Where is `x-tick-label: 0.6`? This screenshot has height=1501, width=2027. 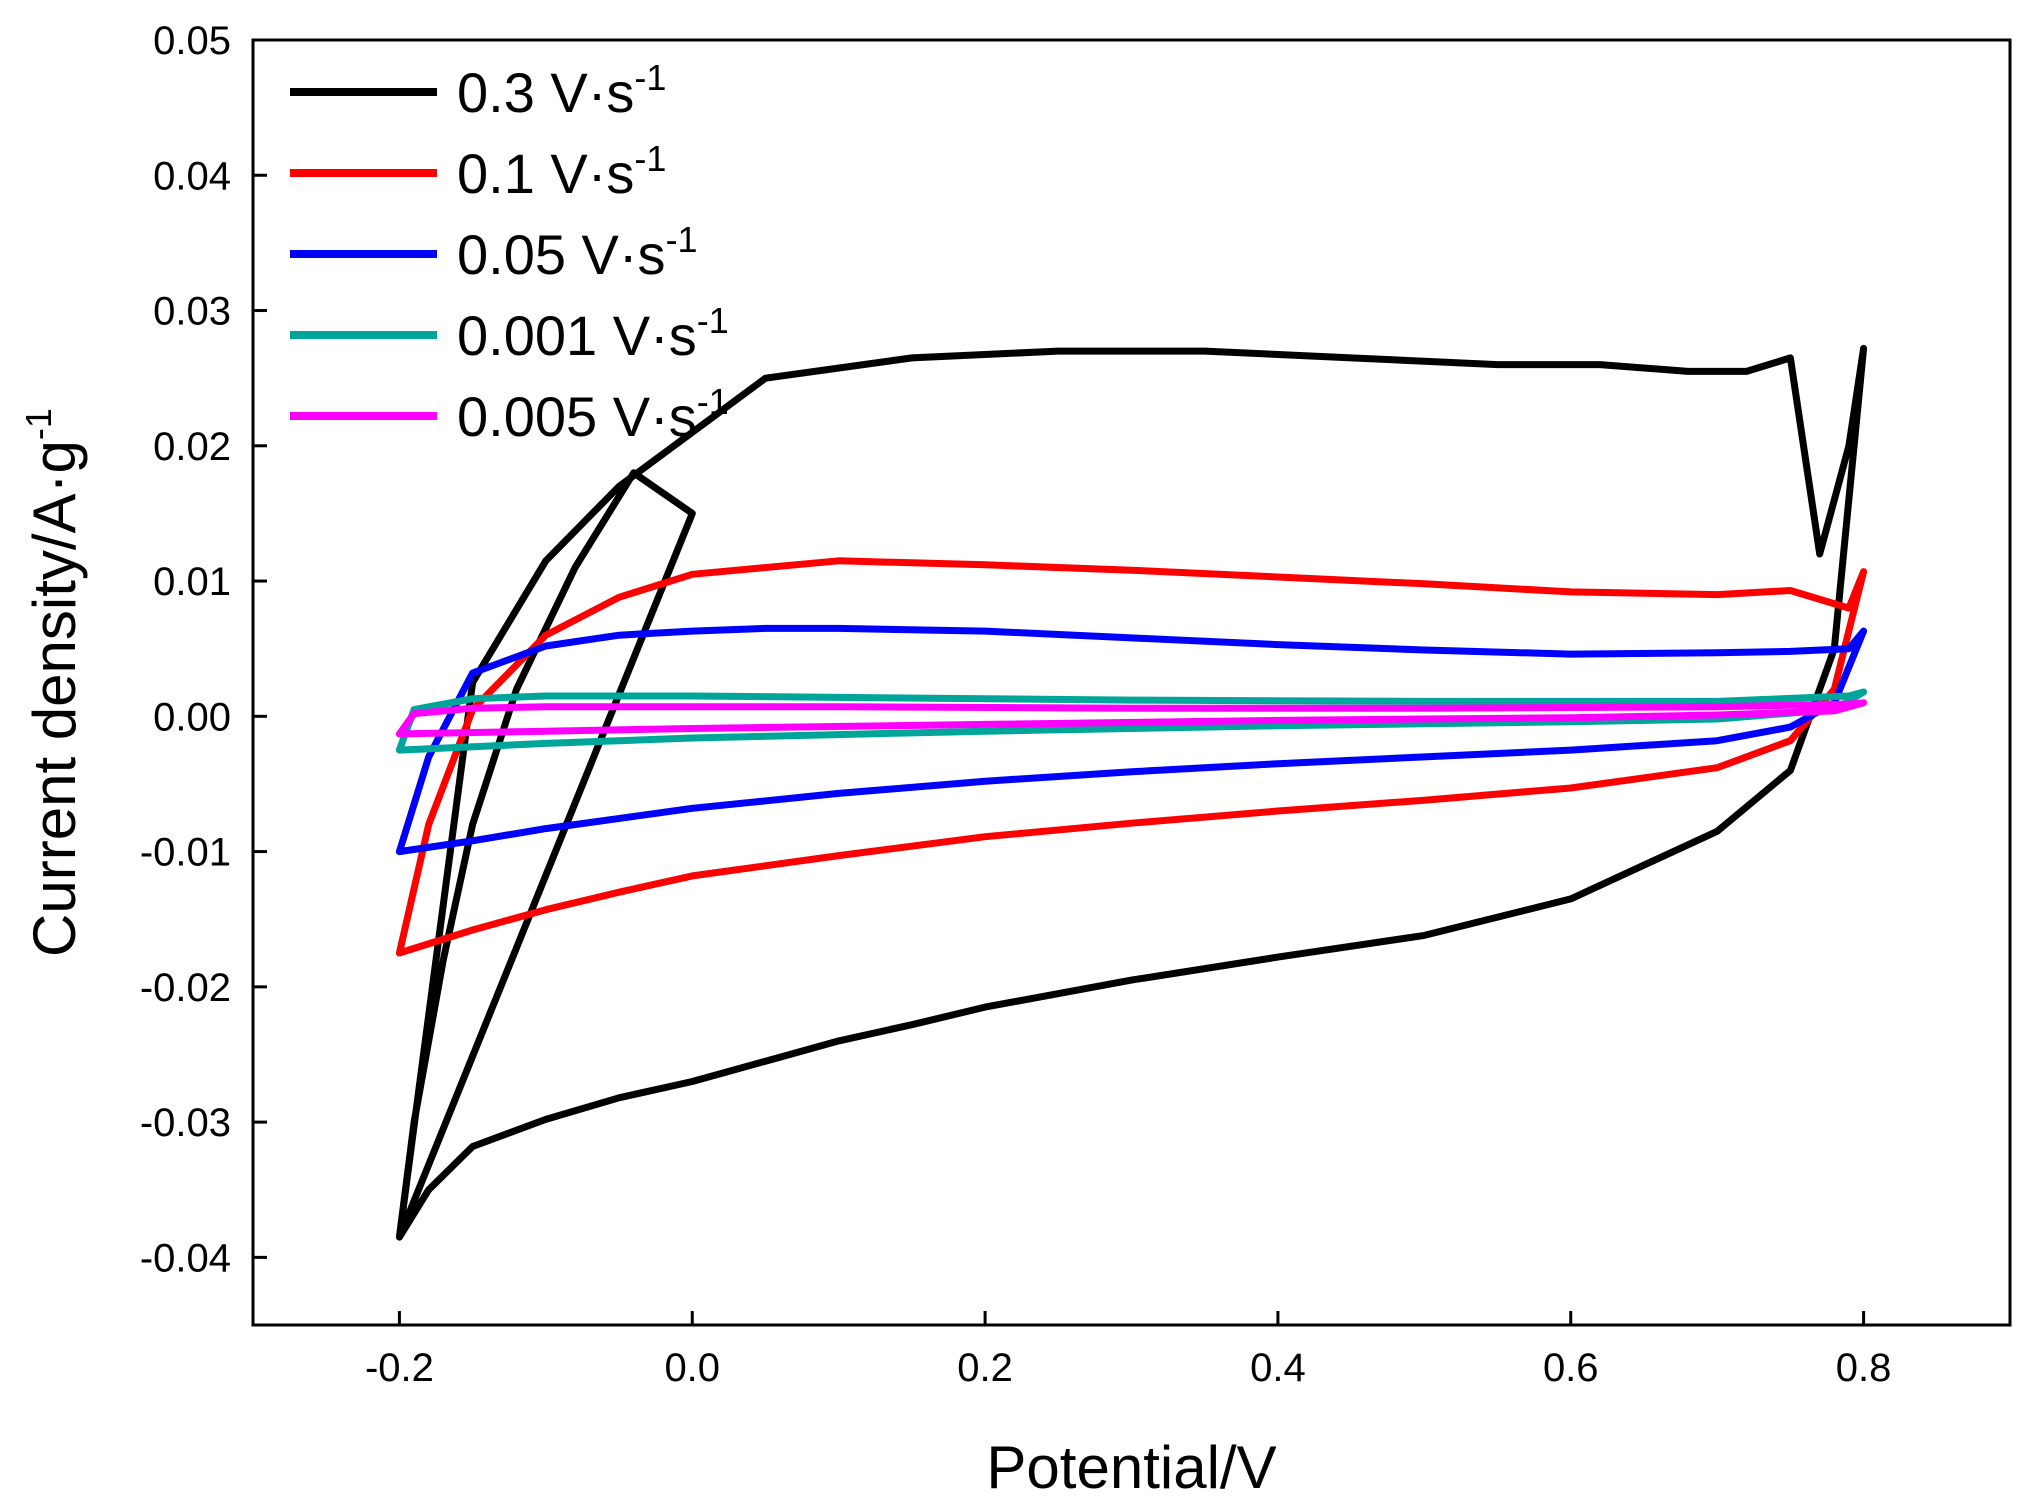 x-tick-label: 0.6 is located at coordinates (1571, 1368).